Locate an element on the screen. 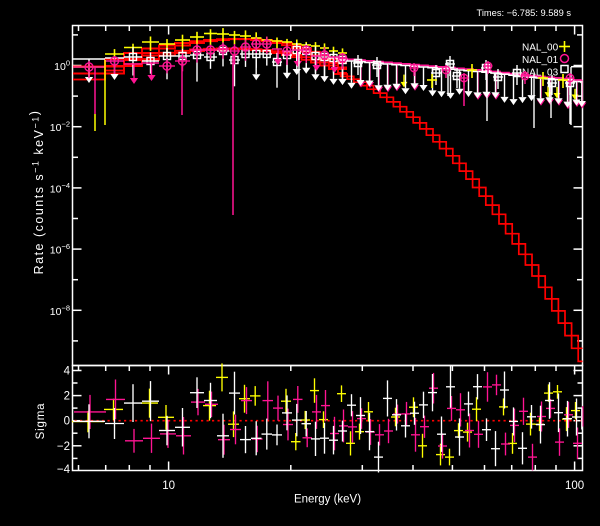 This screenshot has width=600, height=526. svg-text: Rate (counts s−1 keV−1) is located at coordinates (37, 192).